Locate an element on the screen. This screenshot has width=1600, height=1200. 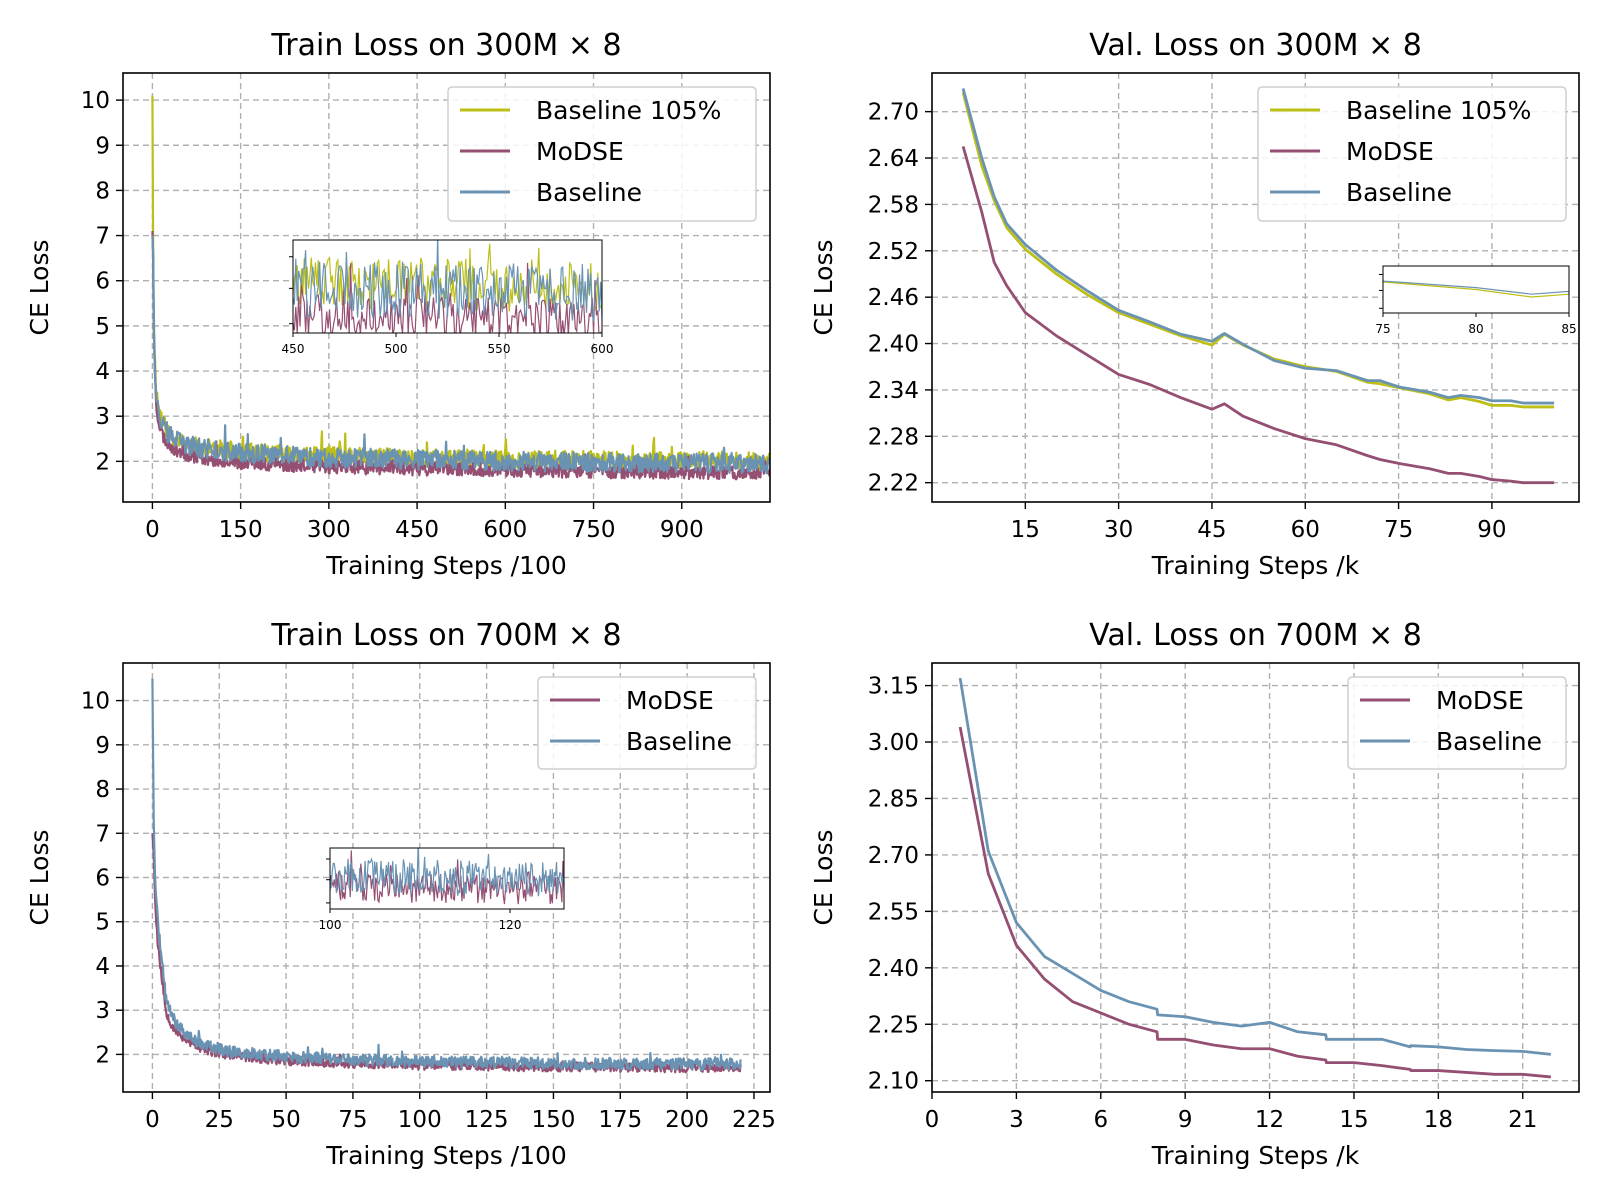
x-tick-label: 225 is located at coordinates (754, 1120).